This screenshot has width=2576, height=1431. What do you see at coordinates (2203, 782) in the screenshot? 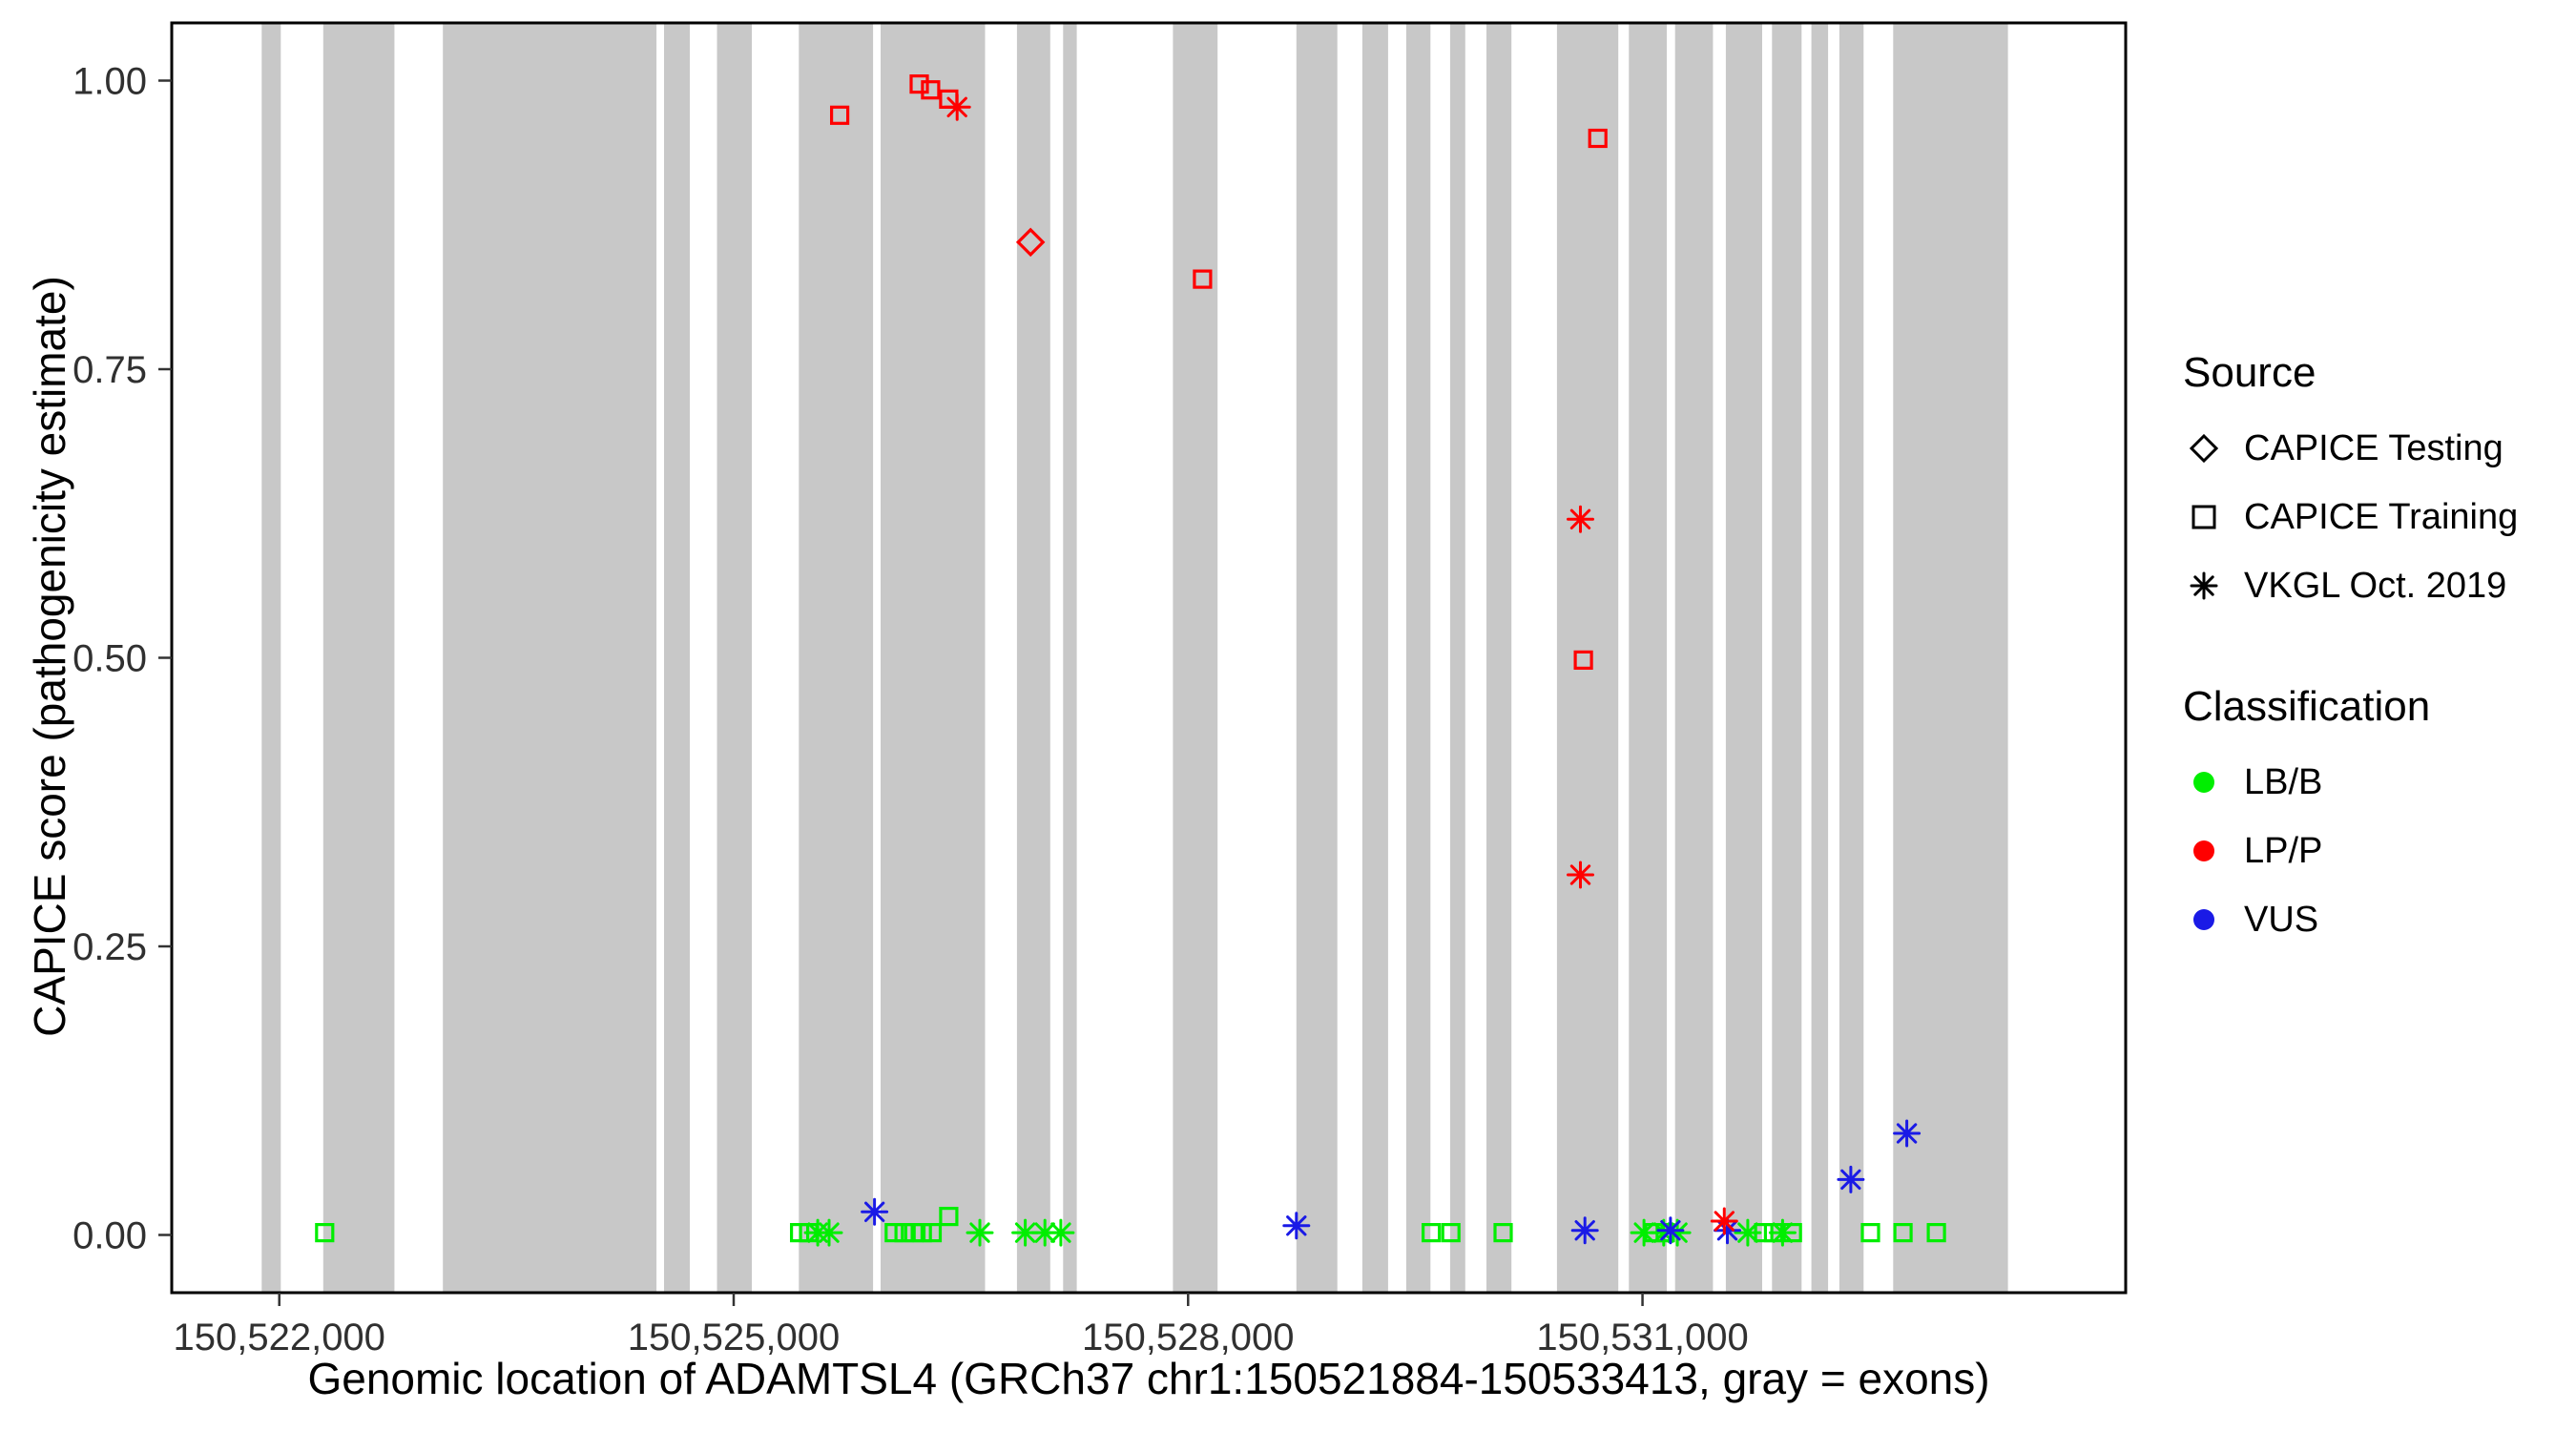
I see `dot-icon-lbb` at bounding box center [2203, 782].